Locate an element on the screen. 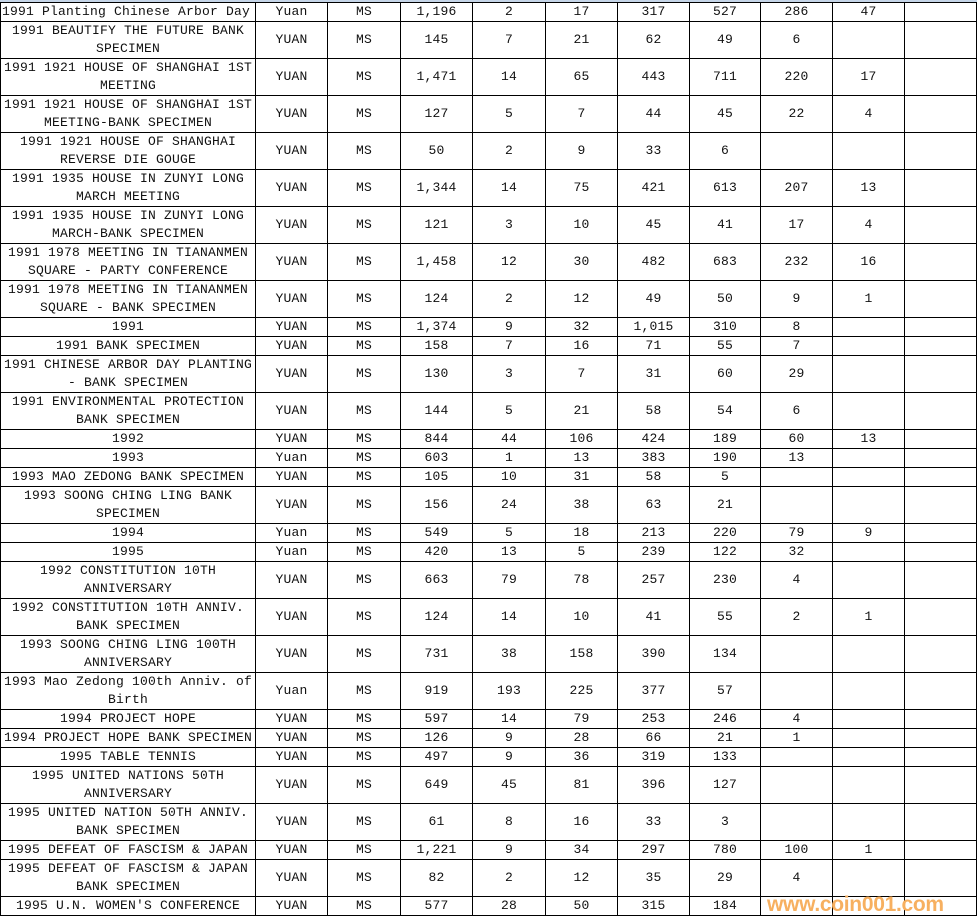 This screenshot has height=916, width=977. cell-col-9: 7 is located at coordinates (796, 346).